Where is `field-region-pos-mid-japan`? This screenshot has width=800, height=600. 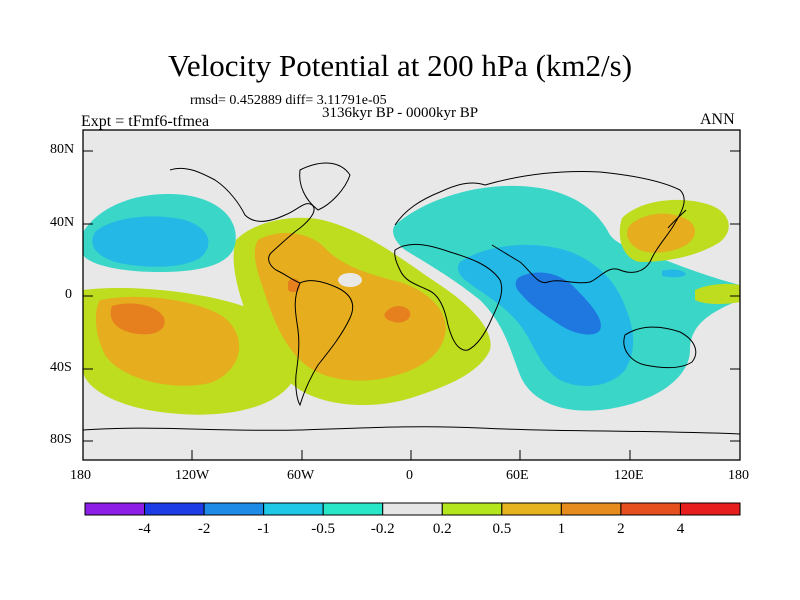
field-region-pos-mid-japan is located at coordinates (661, 233).